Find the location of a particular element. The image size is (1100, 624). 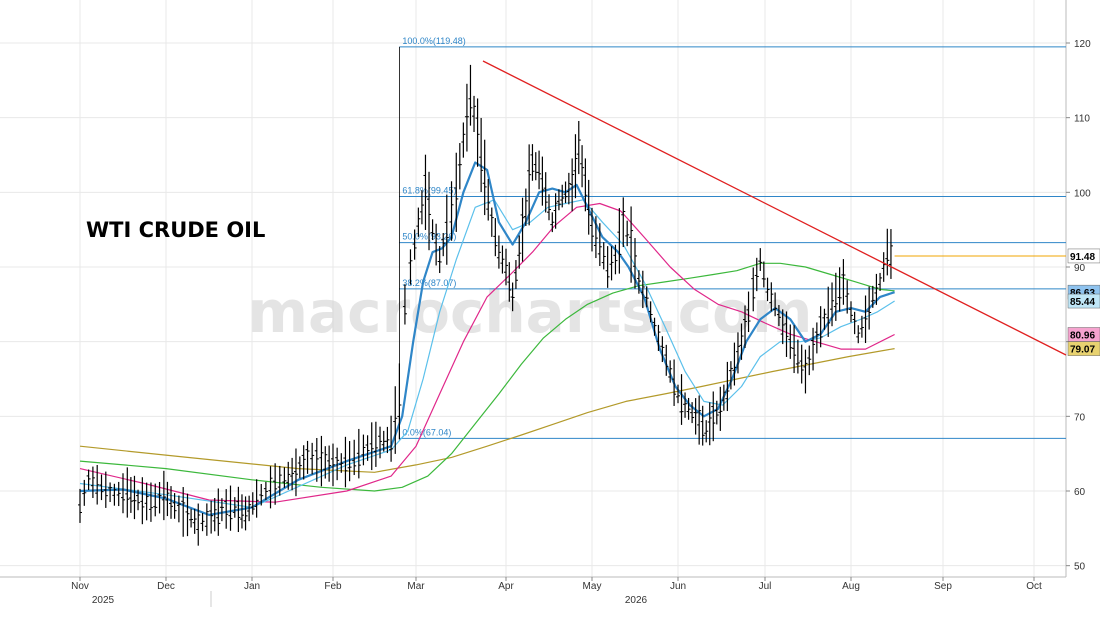

x-tick-label: Jun is located at coordinates (678, 586).